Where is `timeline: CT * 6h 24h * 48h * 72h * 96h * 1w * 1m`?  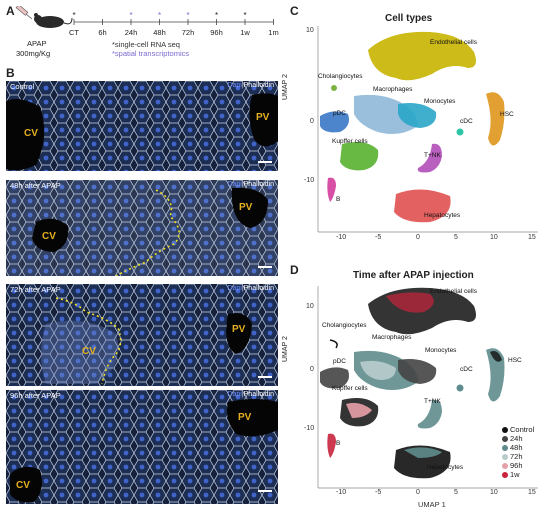
timeline: CT * 6h 24h * 48h * 72h * 96h * 1w * 1m is located at coordinates (174, 24).